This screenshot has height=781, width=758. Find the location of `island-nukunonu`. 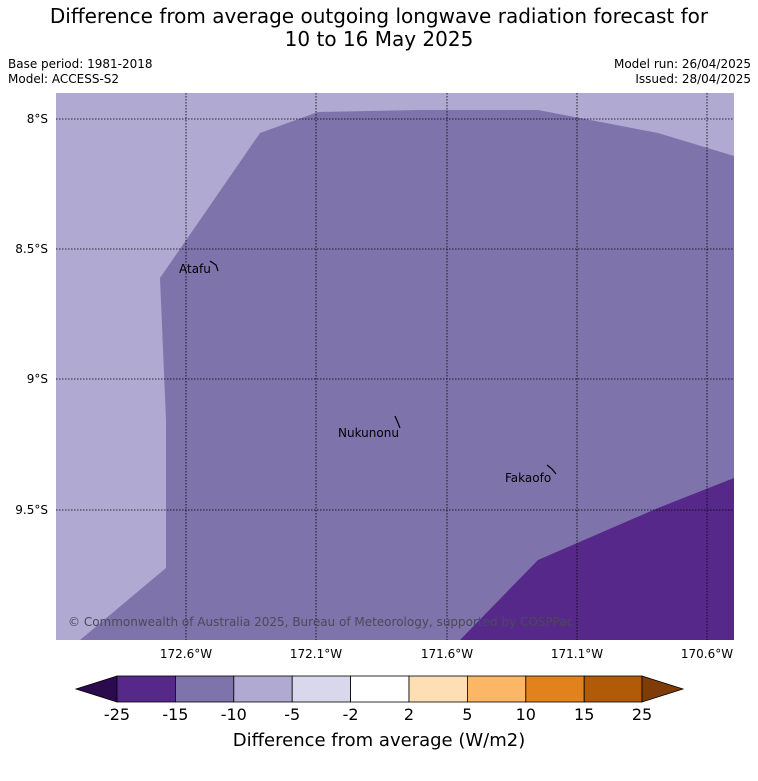

island-nukunonu is located at coordinates (397, 422).